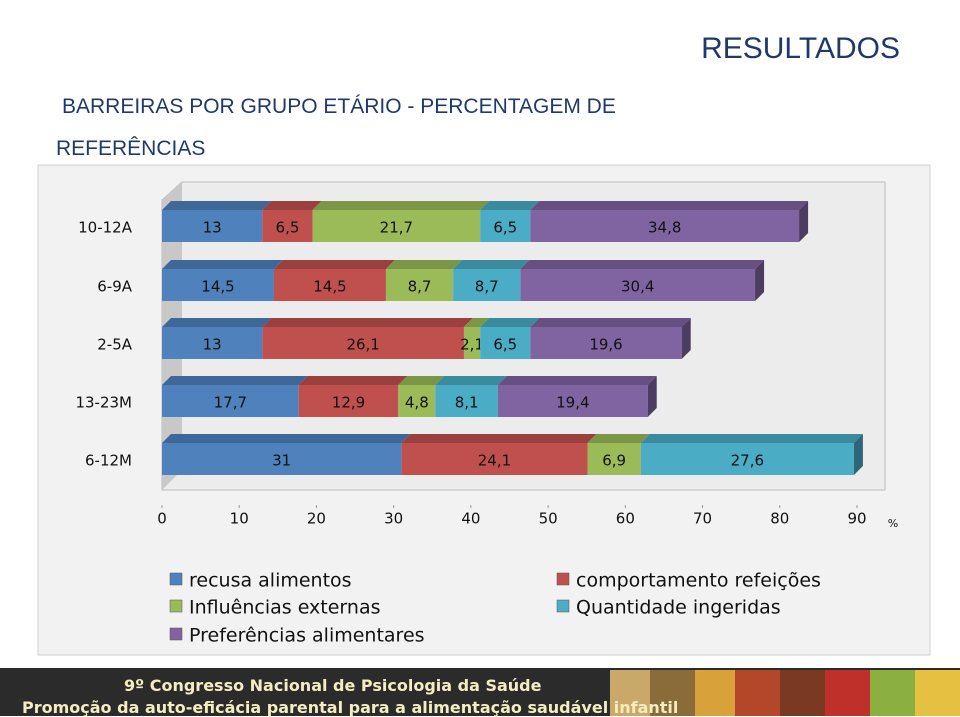 Image resolution: width=960 pixels, height=717 pixels. I want to click on value-label: 27,6, so click(747, 461).